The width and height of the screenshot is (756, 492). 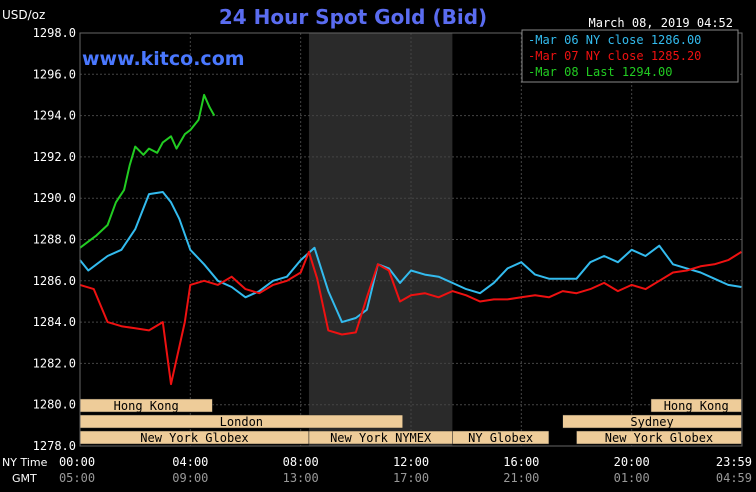 I want to click on gmt-row-label: GMT, so click(x=24, y=478).